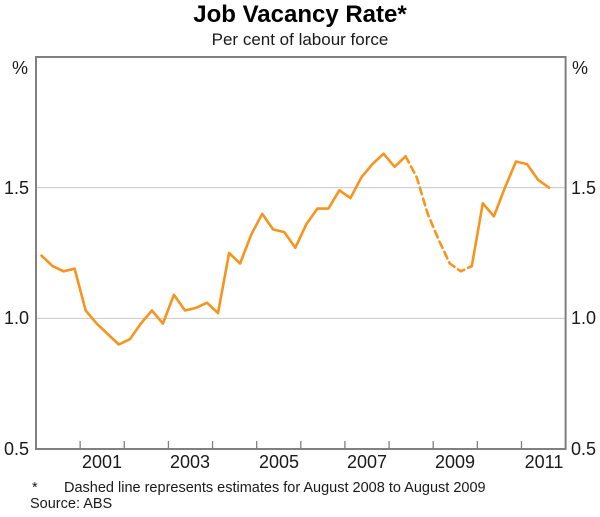 The image size is (600, 517). Describe the element at coordinates (455, 462) in the screenshot. I see `x-axis-label: 2009` at that location.